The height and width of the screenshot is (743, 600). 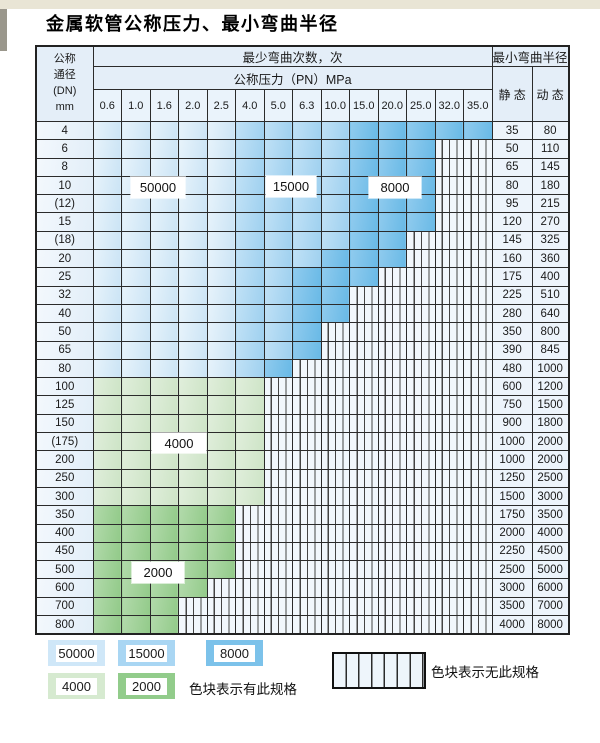 I want to click on table-row: 150 900 1800, so click(x=302, y=423).